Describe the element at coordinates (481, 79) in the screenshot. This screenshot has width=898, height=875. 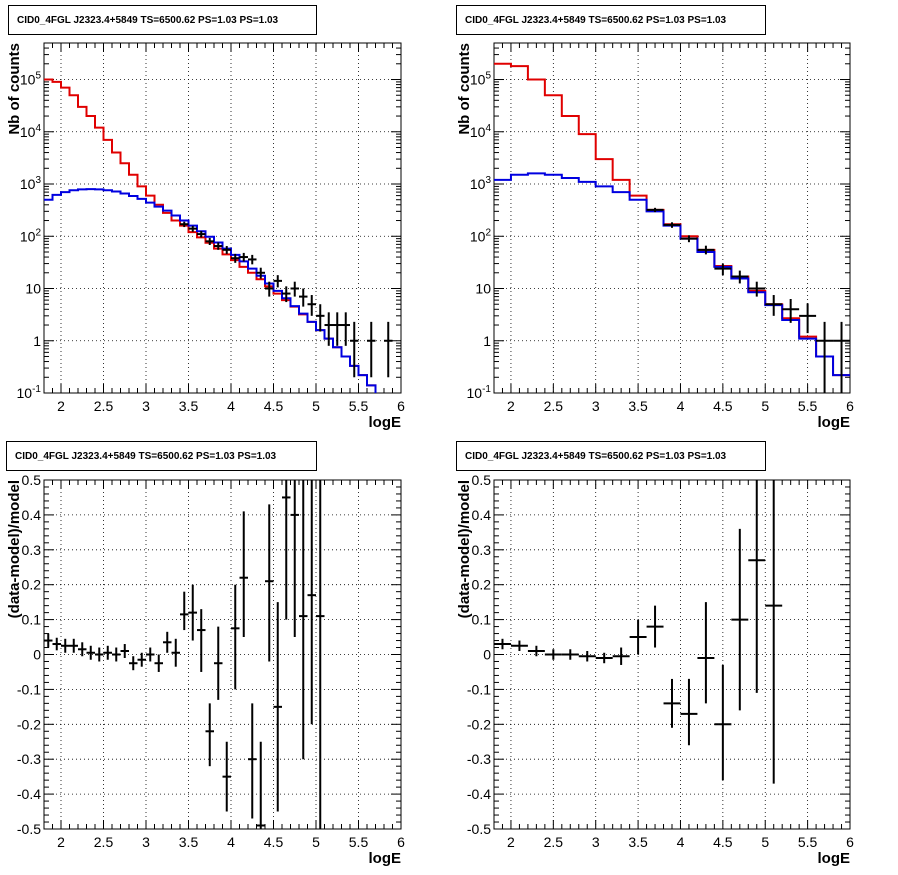
I see `y-tick-label: 10⁵` at that location.